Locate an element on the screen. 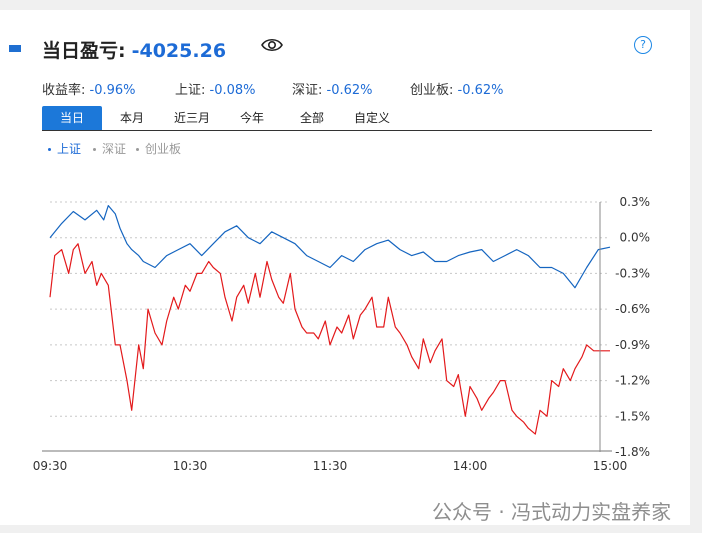 This screenshot has width=702, height=533. legend-shenzhen: 深证 is located at coordinates (109, 148).